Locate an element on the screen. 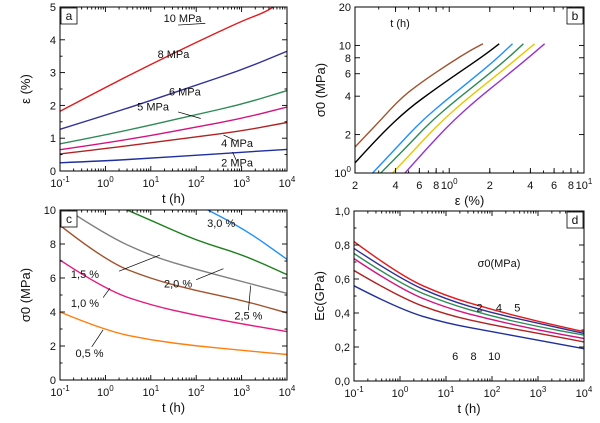  x-axis-label-b: ε (%) is located at coordinates (470, 200).